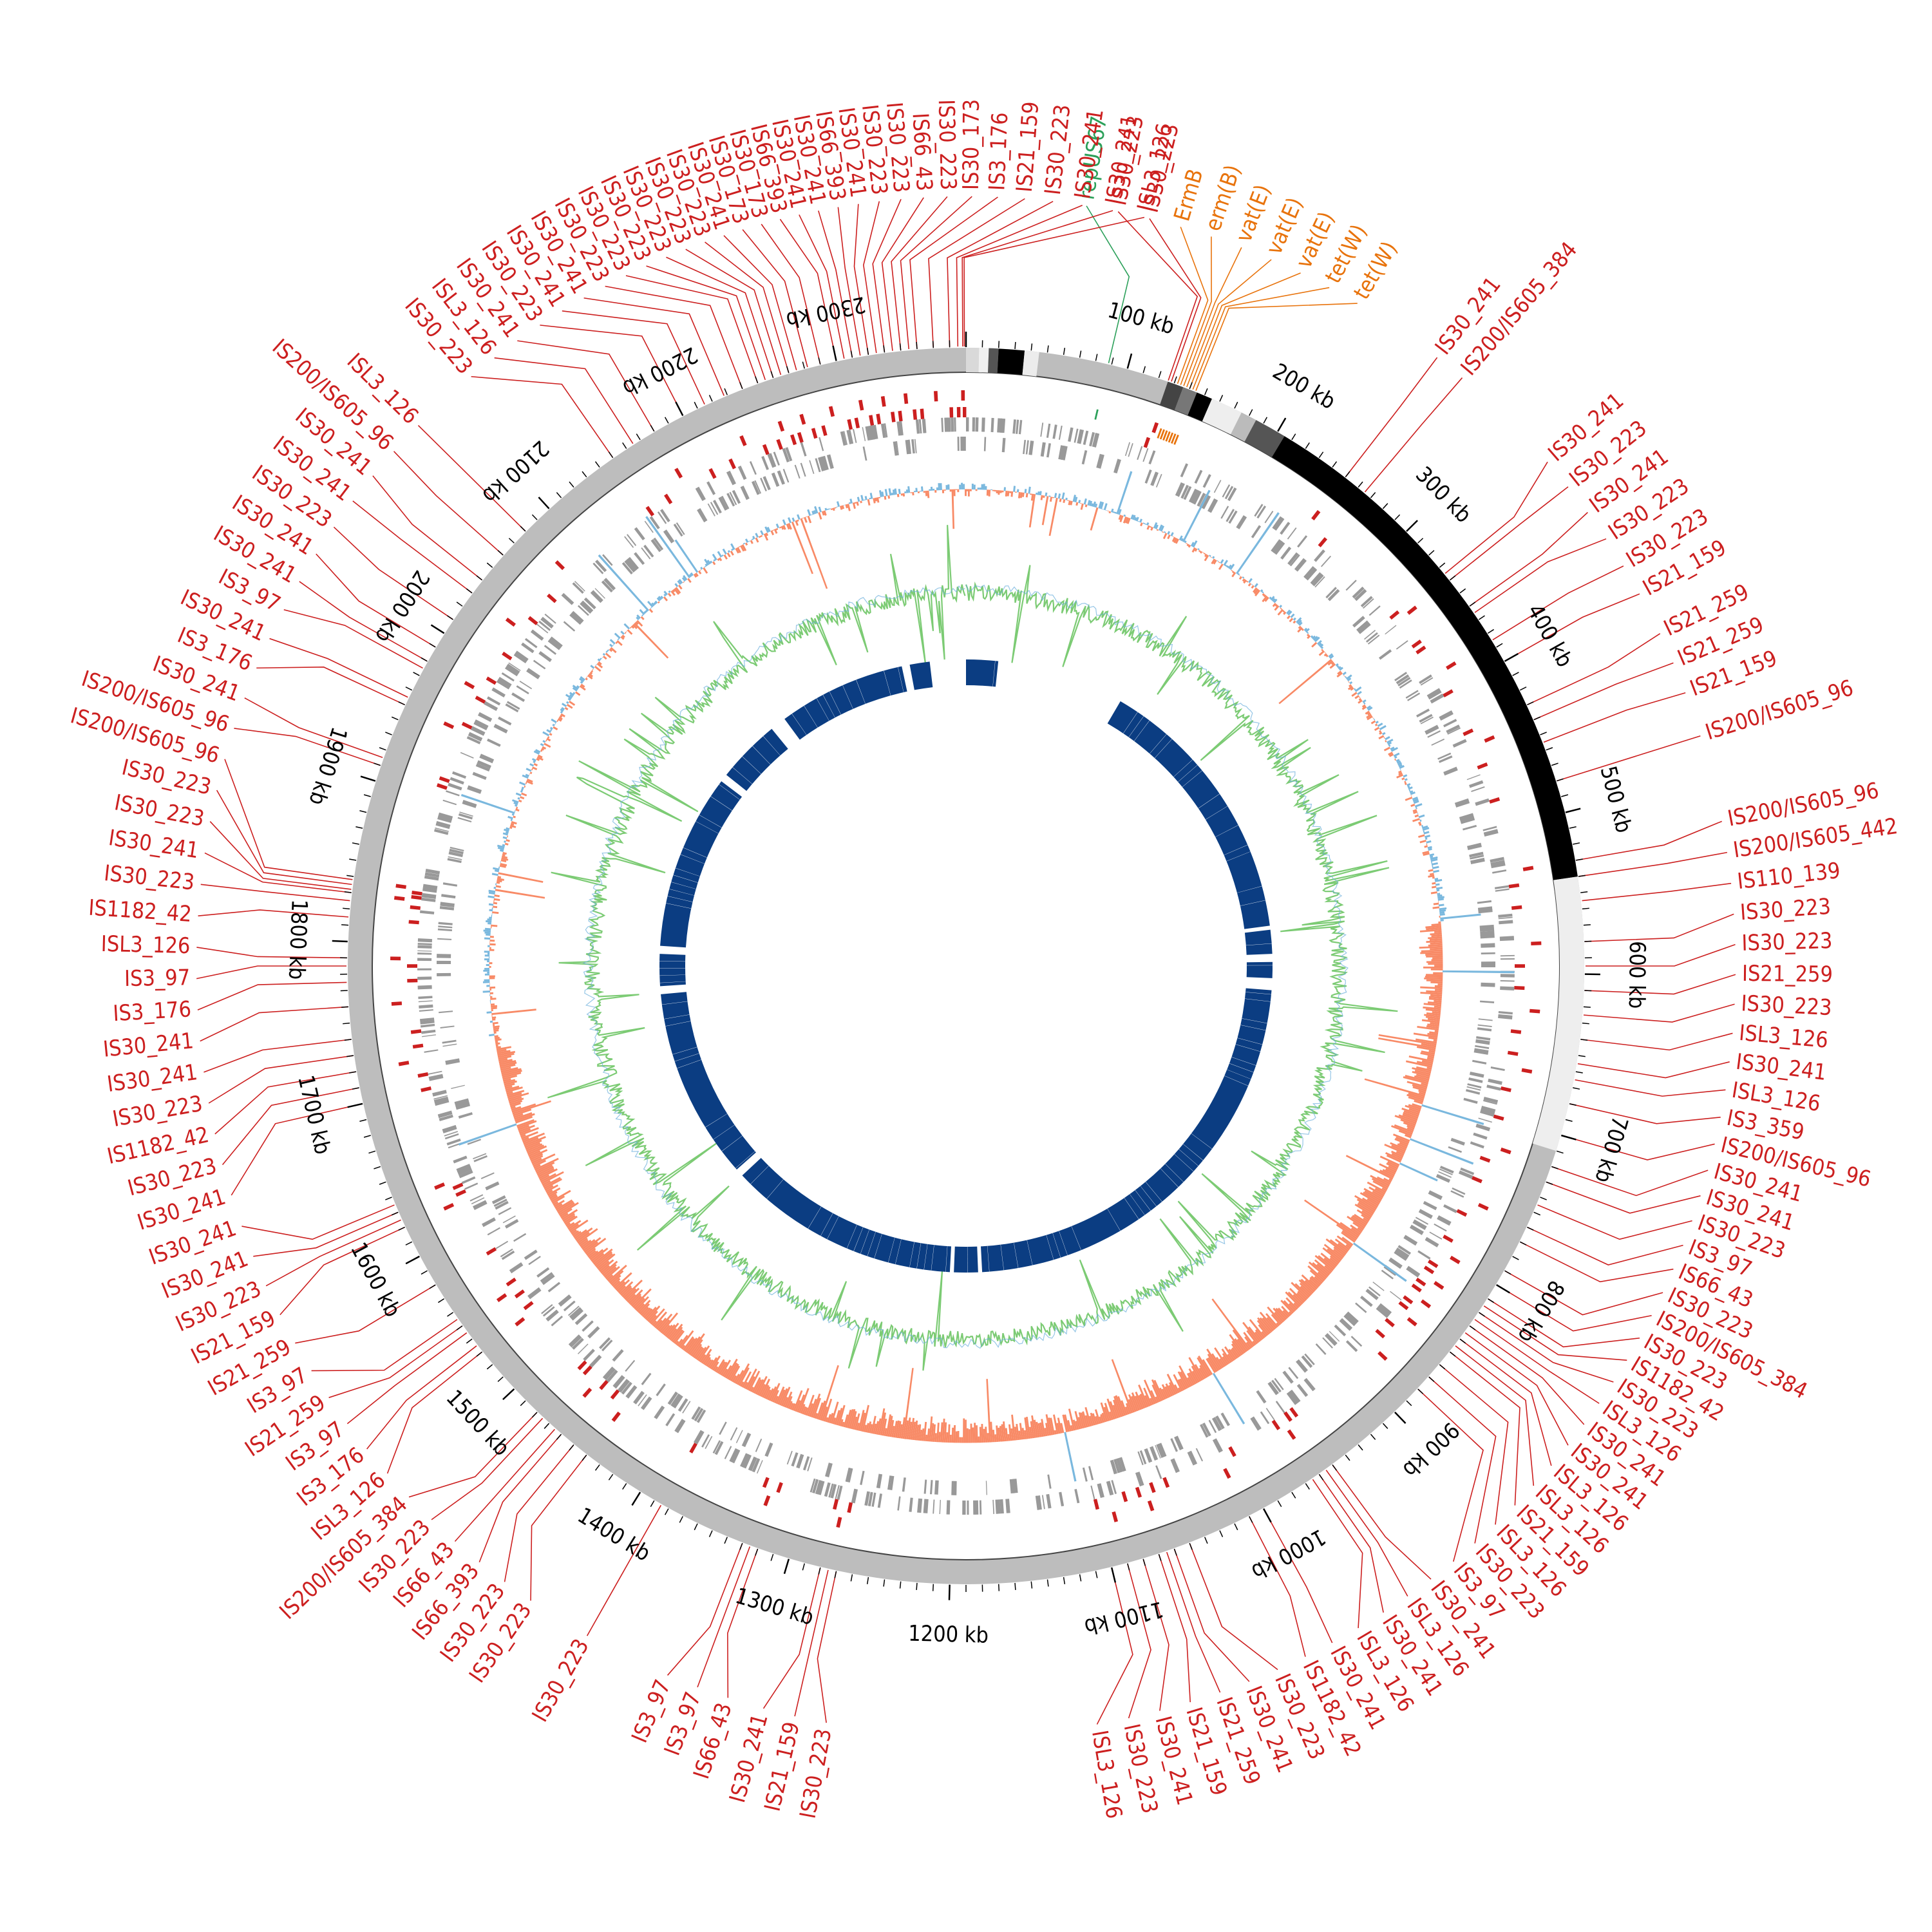 The height and width of the screenshot is (1932, 1932). I want to click on region-highlight, so click(1222, 417).